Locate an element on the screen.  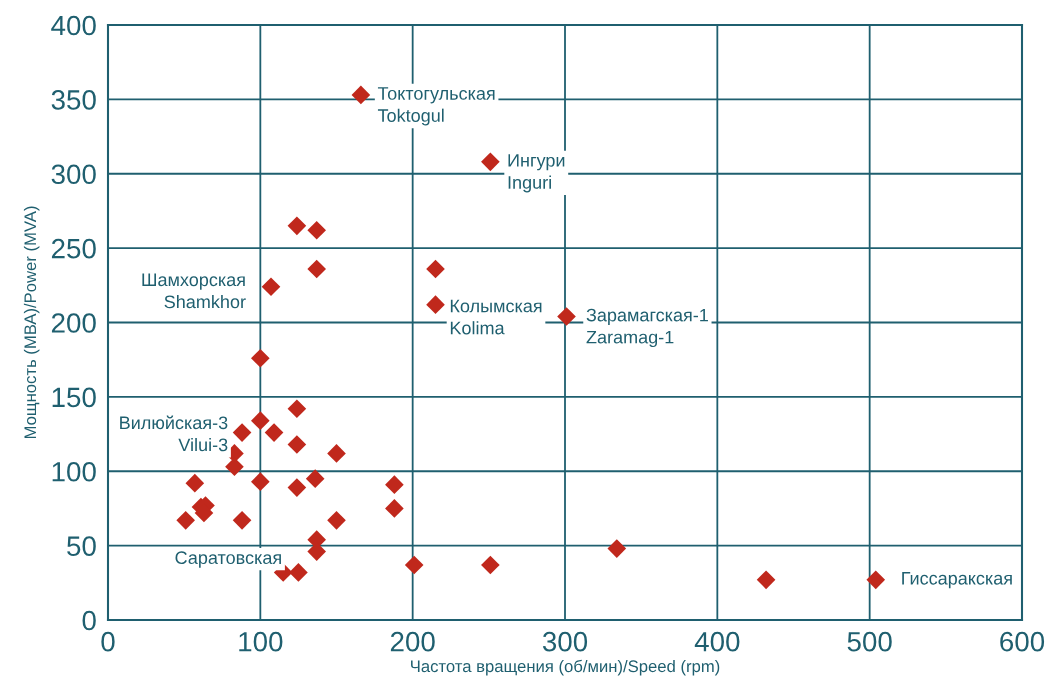
x-axis-title: Частота вращения (об/мин)/Speed (rpm) is located at coordinates (565, 667).